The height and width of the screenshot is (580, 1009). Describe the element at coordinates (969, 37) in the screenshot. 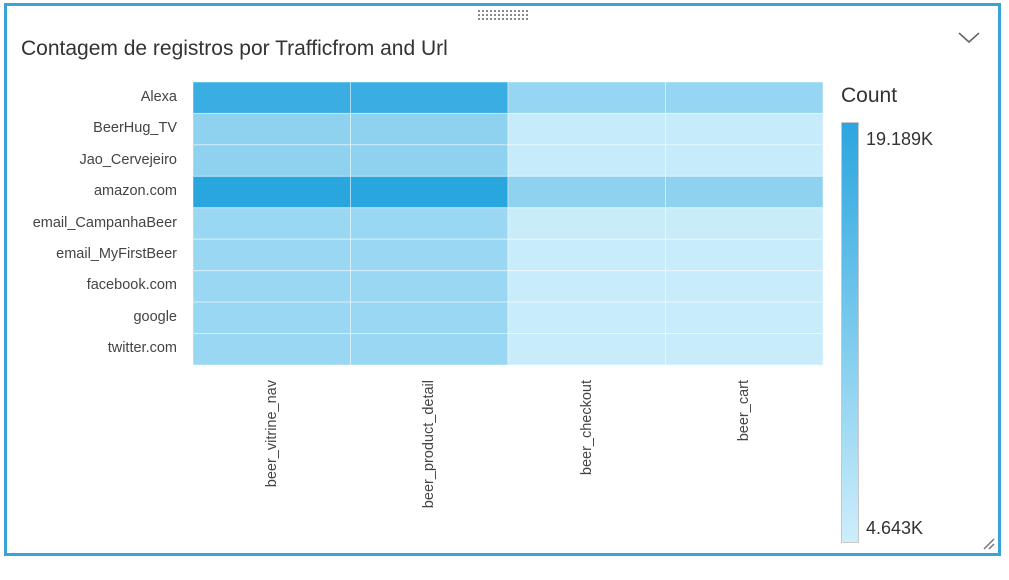

I see `chevron-down-icon` at that location.